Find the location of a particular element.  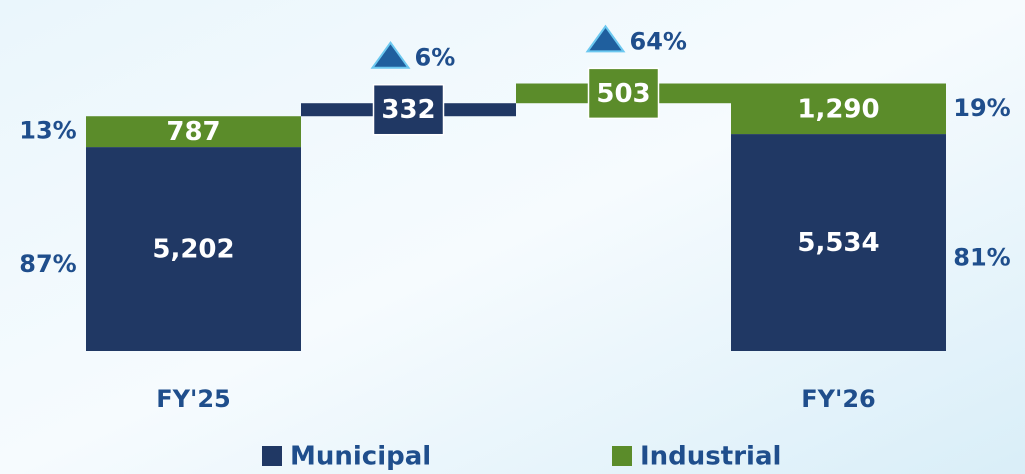

x-tick-label: FY'25 is located at coordinates (193, 399).